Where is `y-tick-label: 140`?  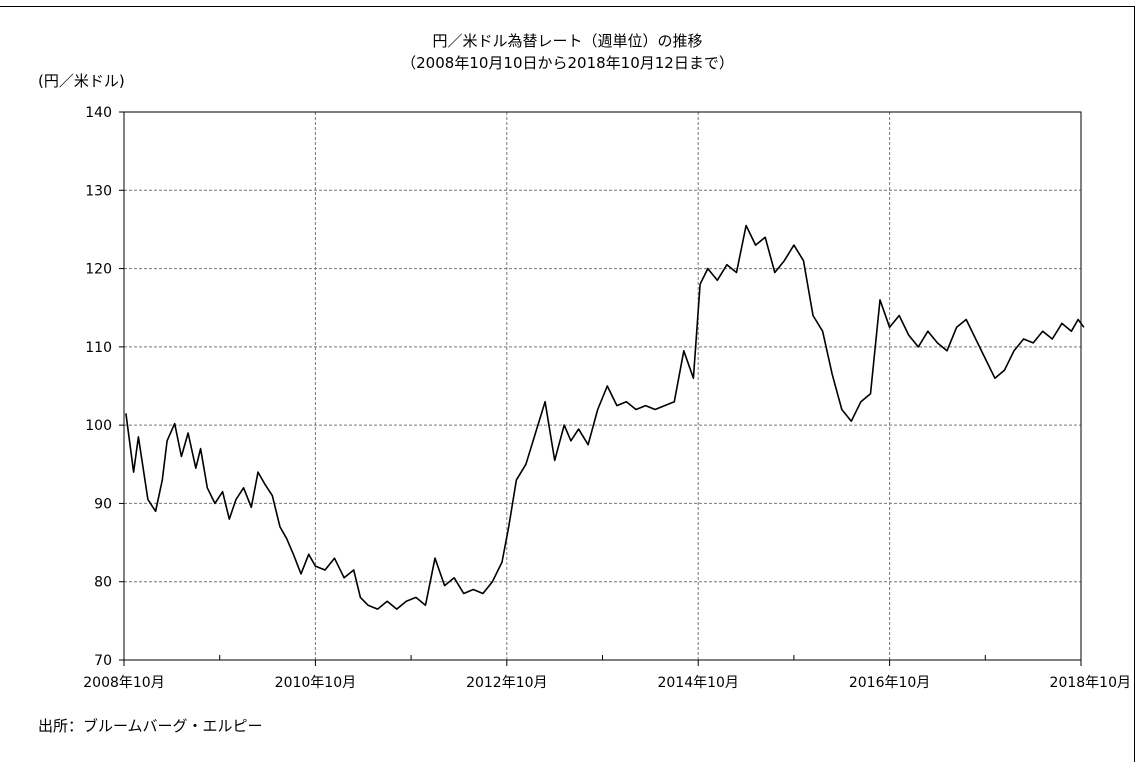
y-tick-label: 140 is located at coordinates (98, 113).